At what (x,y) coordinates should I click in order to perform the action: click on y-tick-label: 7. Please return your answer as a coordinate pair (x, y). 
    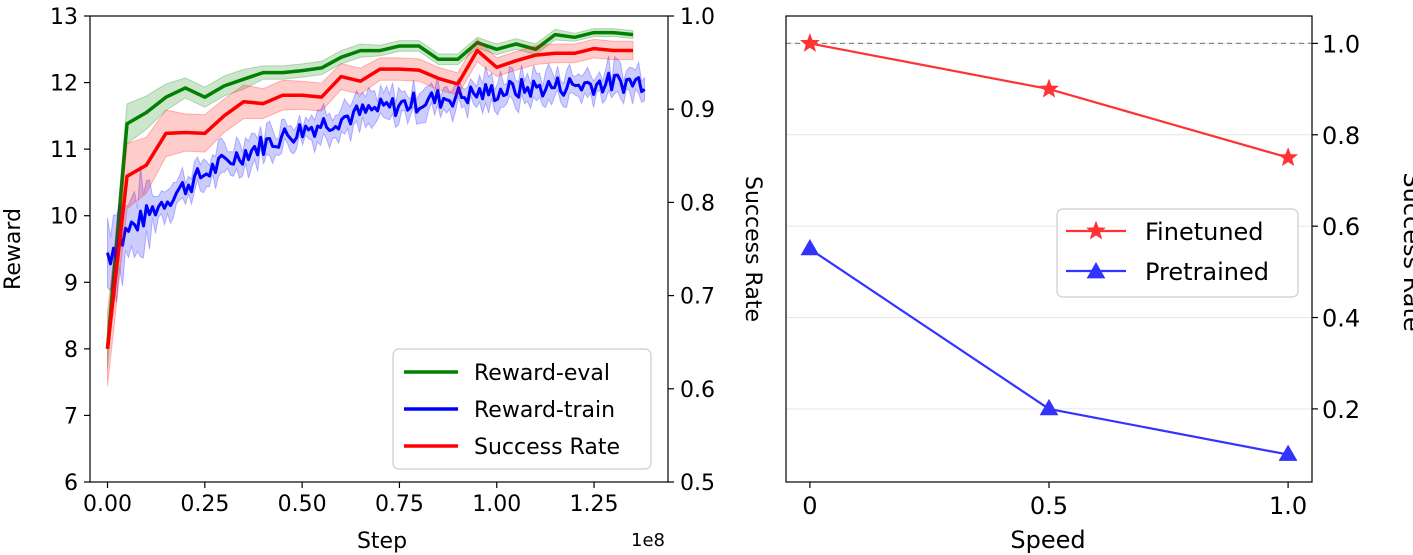
    Looking at the image, I should click on (71, 416).